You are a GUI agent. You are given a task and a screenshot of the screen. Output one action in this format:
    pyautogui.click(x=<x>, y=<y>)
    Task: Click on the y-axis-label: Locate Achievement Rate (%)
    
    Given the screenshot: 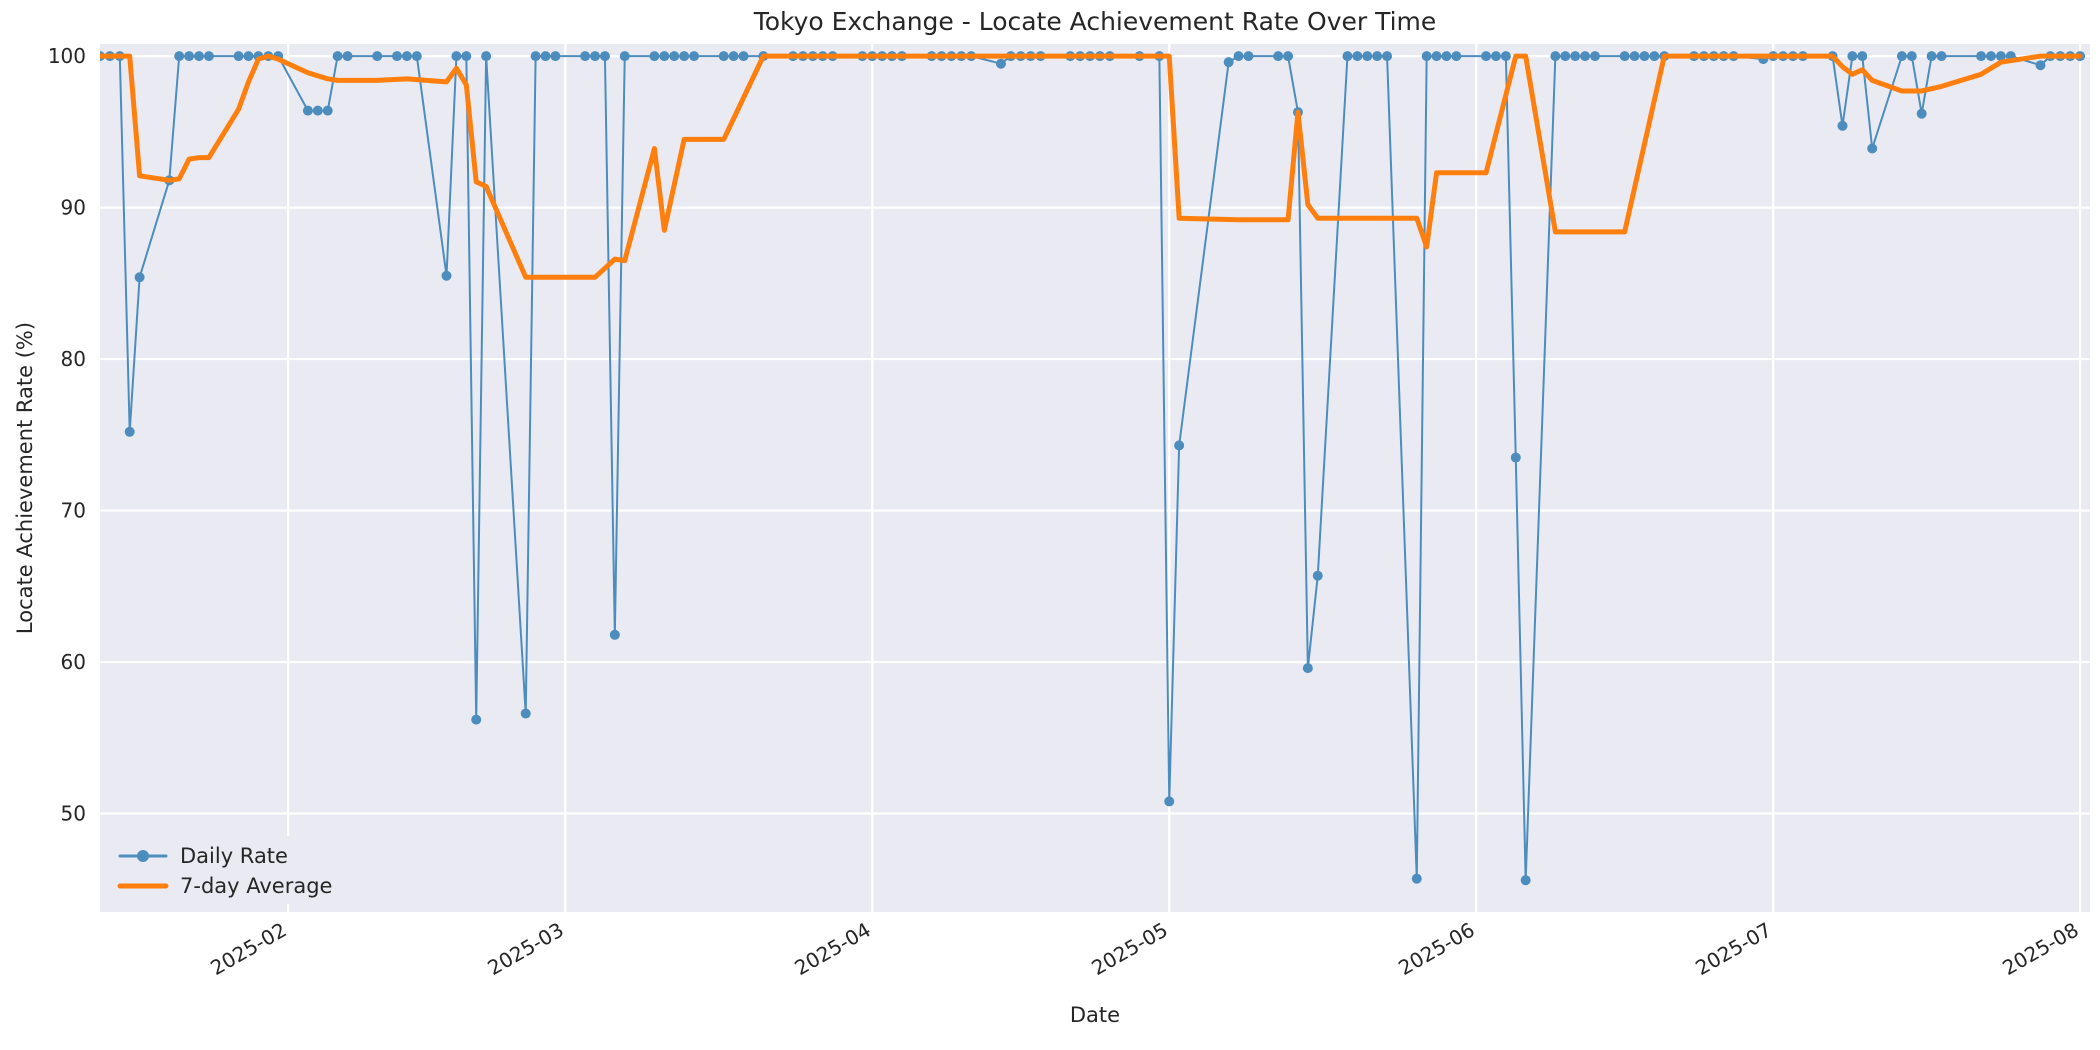 What is the action you would take?
    pyautogui.click(x=25, y=478)
    